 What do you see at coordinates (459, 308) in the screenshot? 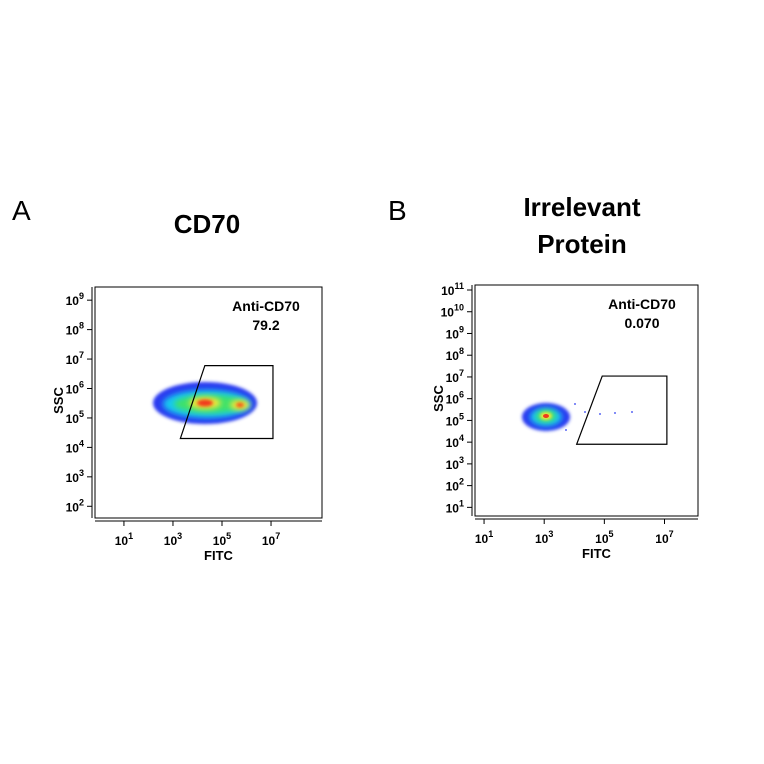
I see `tick-exponent: 10` at bounding box center [459, 308].